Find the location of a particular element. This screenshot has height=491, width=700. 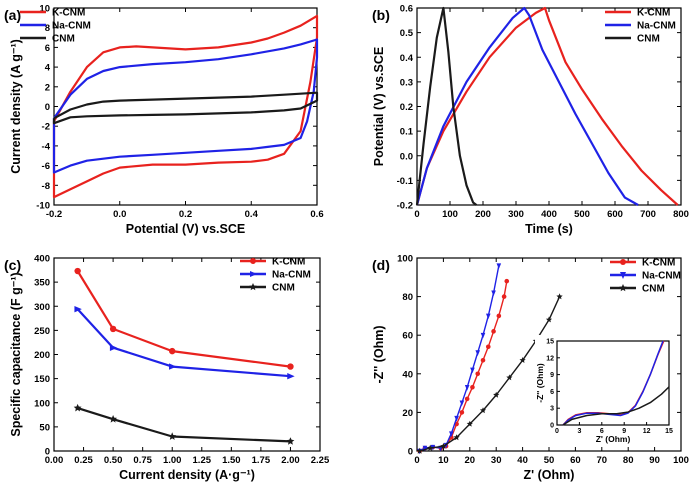

inset-series-Na-CNM is located at coordinates (613, 383).